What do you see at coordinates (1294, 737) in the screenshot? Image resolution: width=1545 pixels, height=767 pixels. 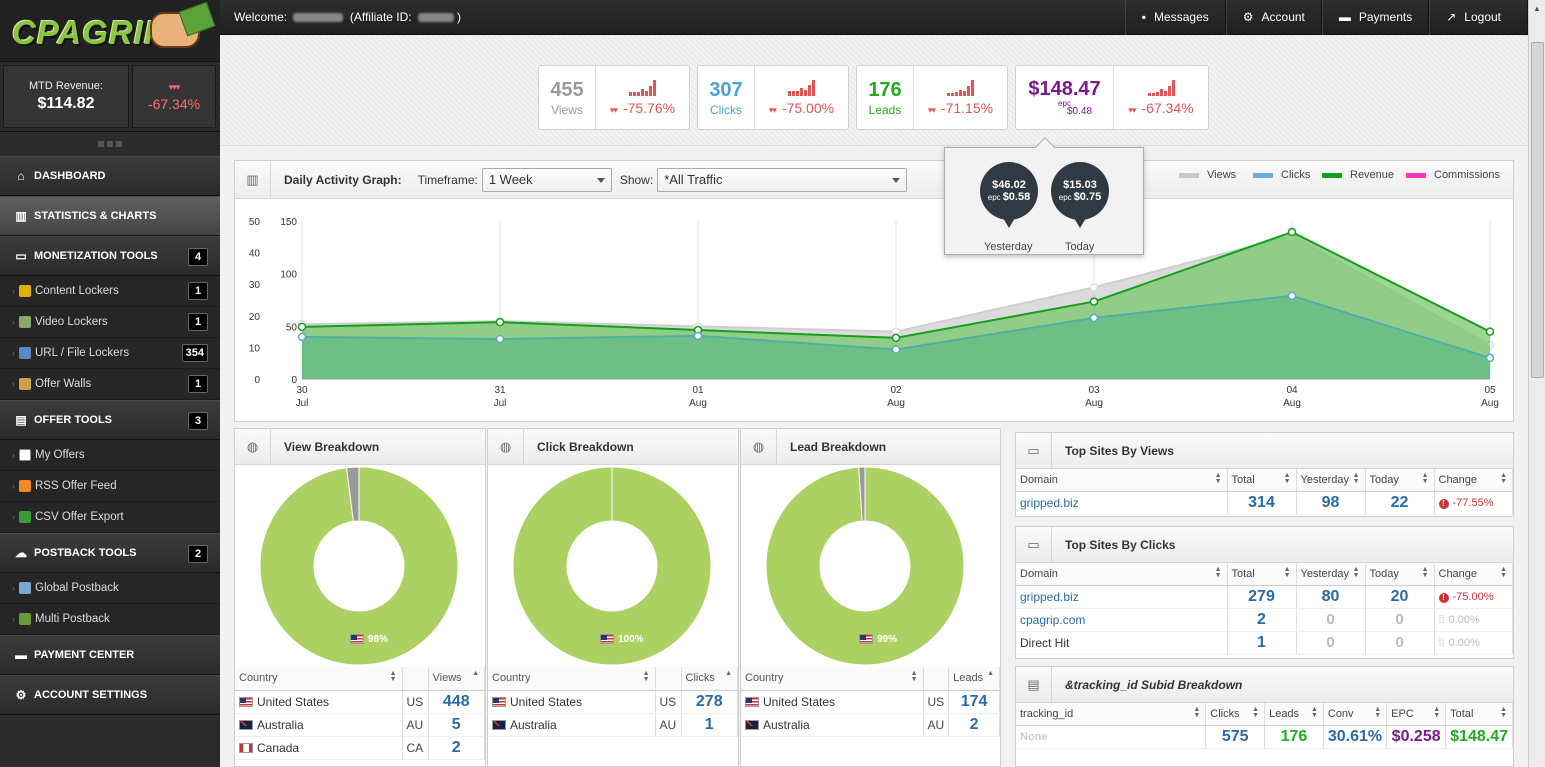 I see `leads-value: 176` at bounding box center [1294, 737].